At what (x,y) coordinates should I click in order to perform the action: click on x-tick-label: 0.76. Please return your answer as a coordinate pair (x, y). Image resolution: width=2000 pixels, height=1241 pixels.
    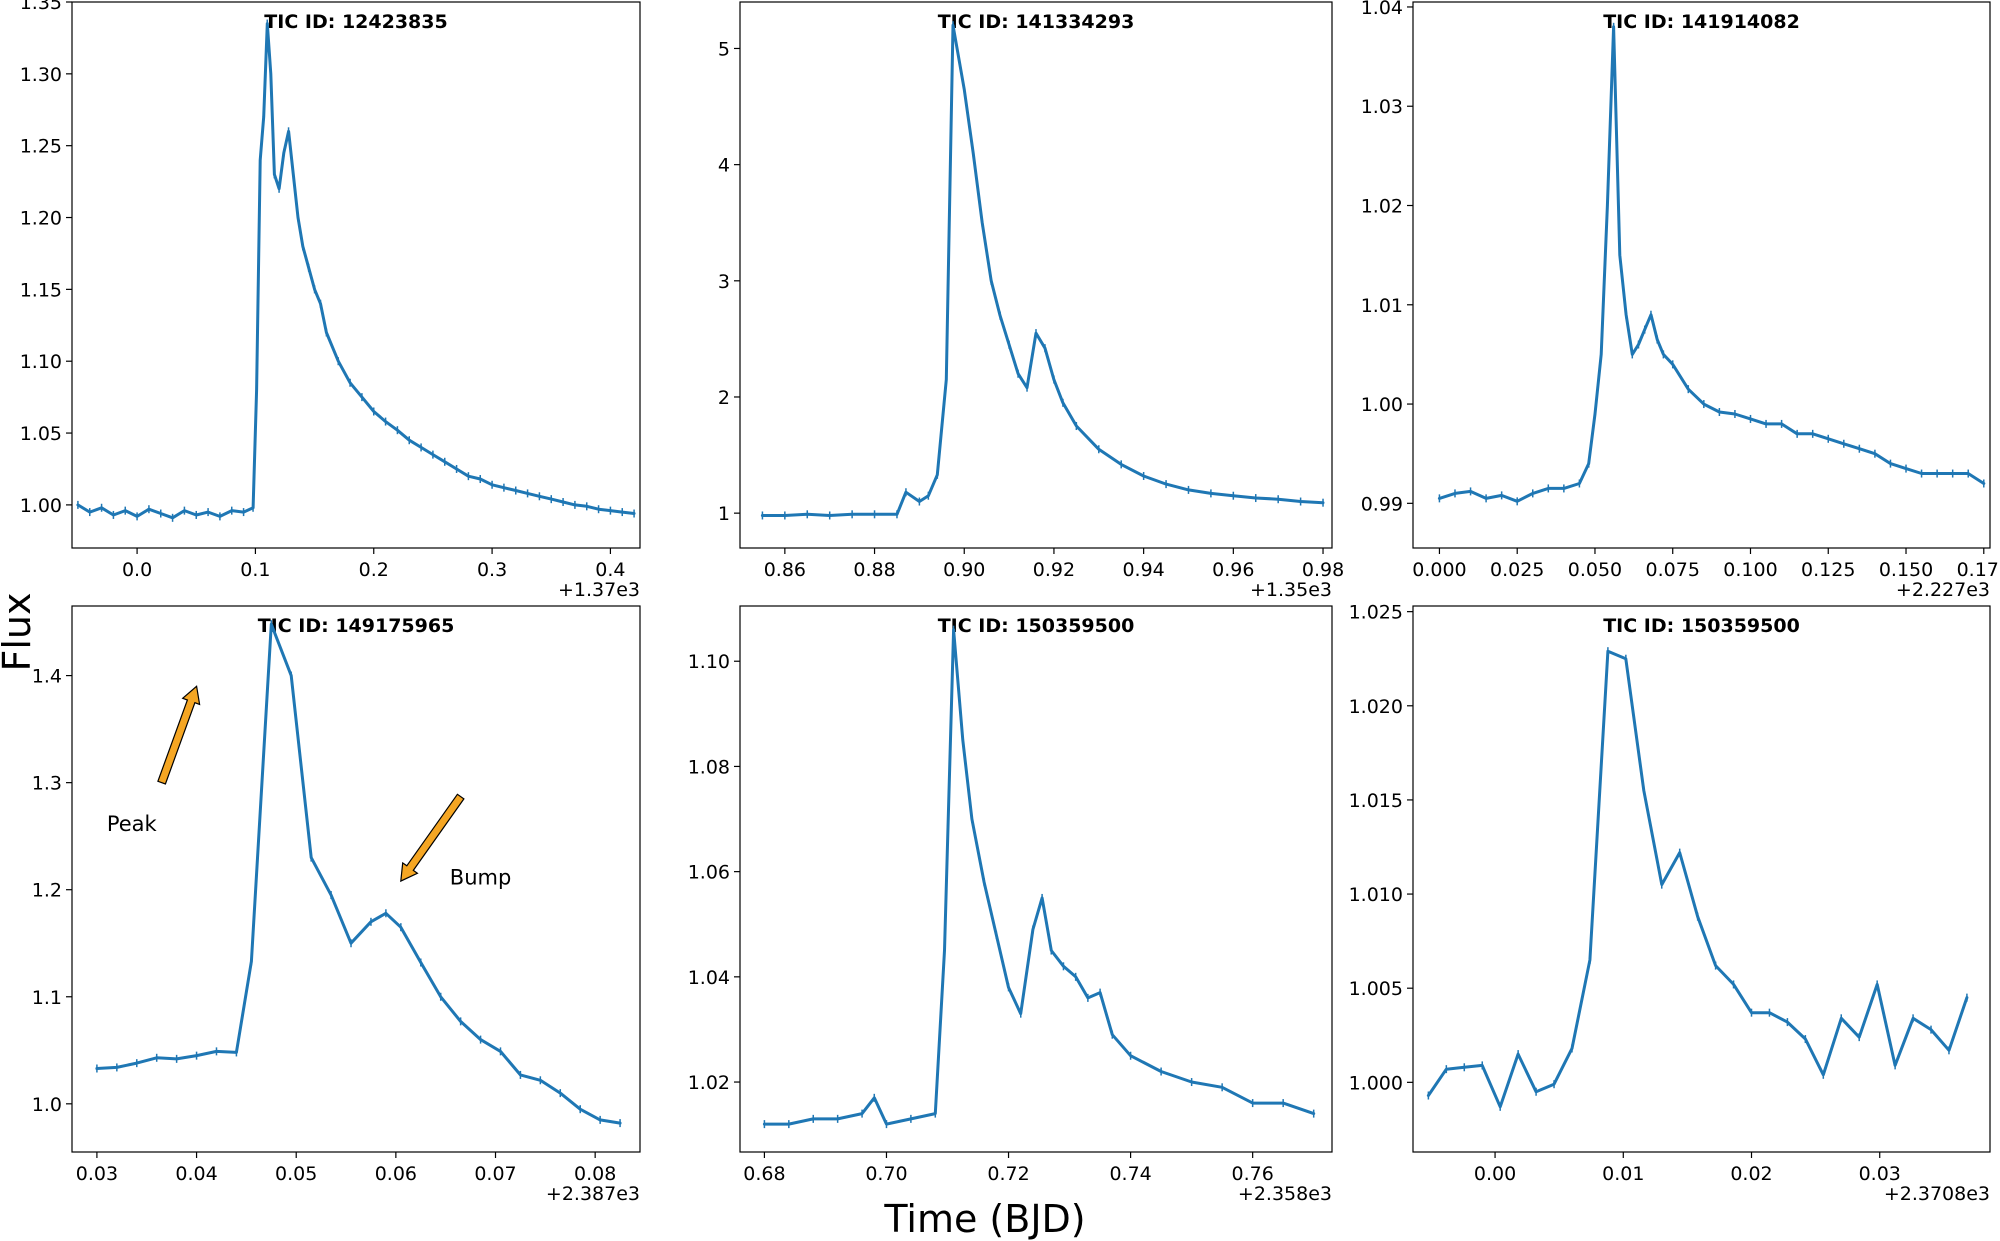
    Looking at the image, I should click on (1253, 1174).